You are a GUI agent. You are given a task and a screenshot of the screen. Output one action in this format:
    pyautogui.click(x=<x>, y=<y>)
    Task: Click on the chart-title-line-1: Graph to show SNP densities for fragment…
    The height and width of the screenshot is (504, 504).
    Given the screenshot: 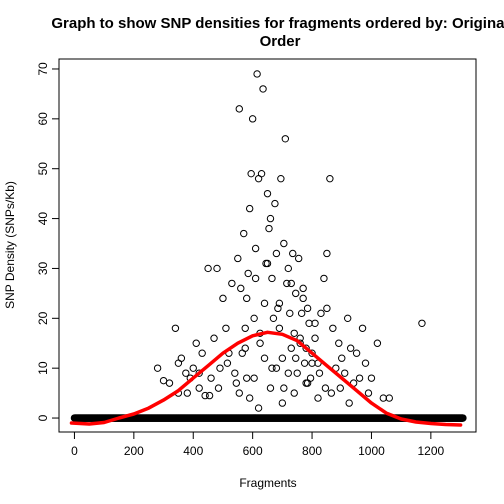 What is the action you would take?
    pyautogui.click(x=277, y=23)
    